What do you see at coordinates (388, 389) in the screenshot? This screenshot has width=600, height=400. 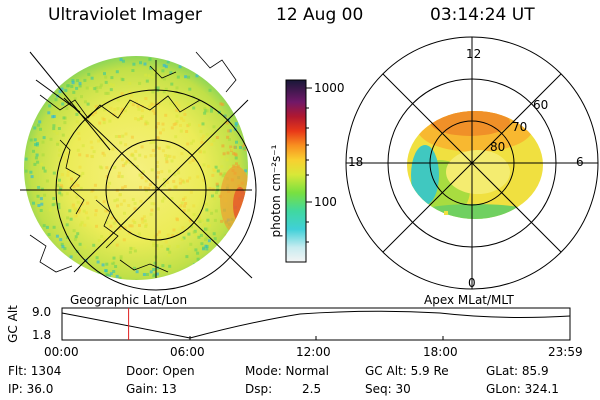 I see `info-sequence: Seq: 30` at bounding box center [388, 389].